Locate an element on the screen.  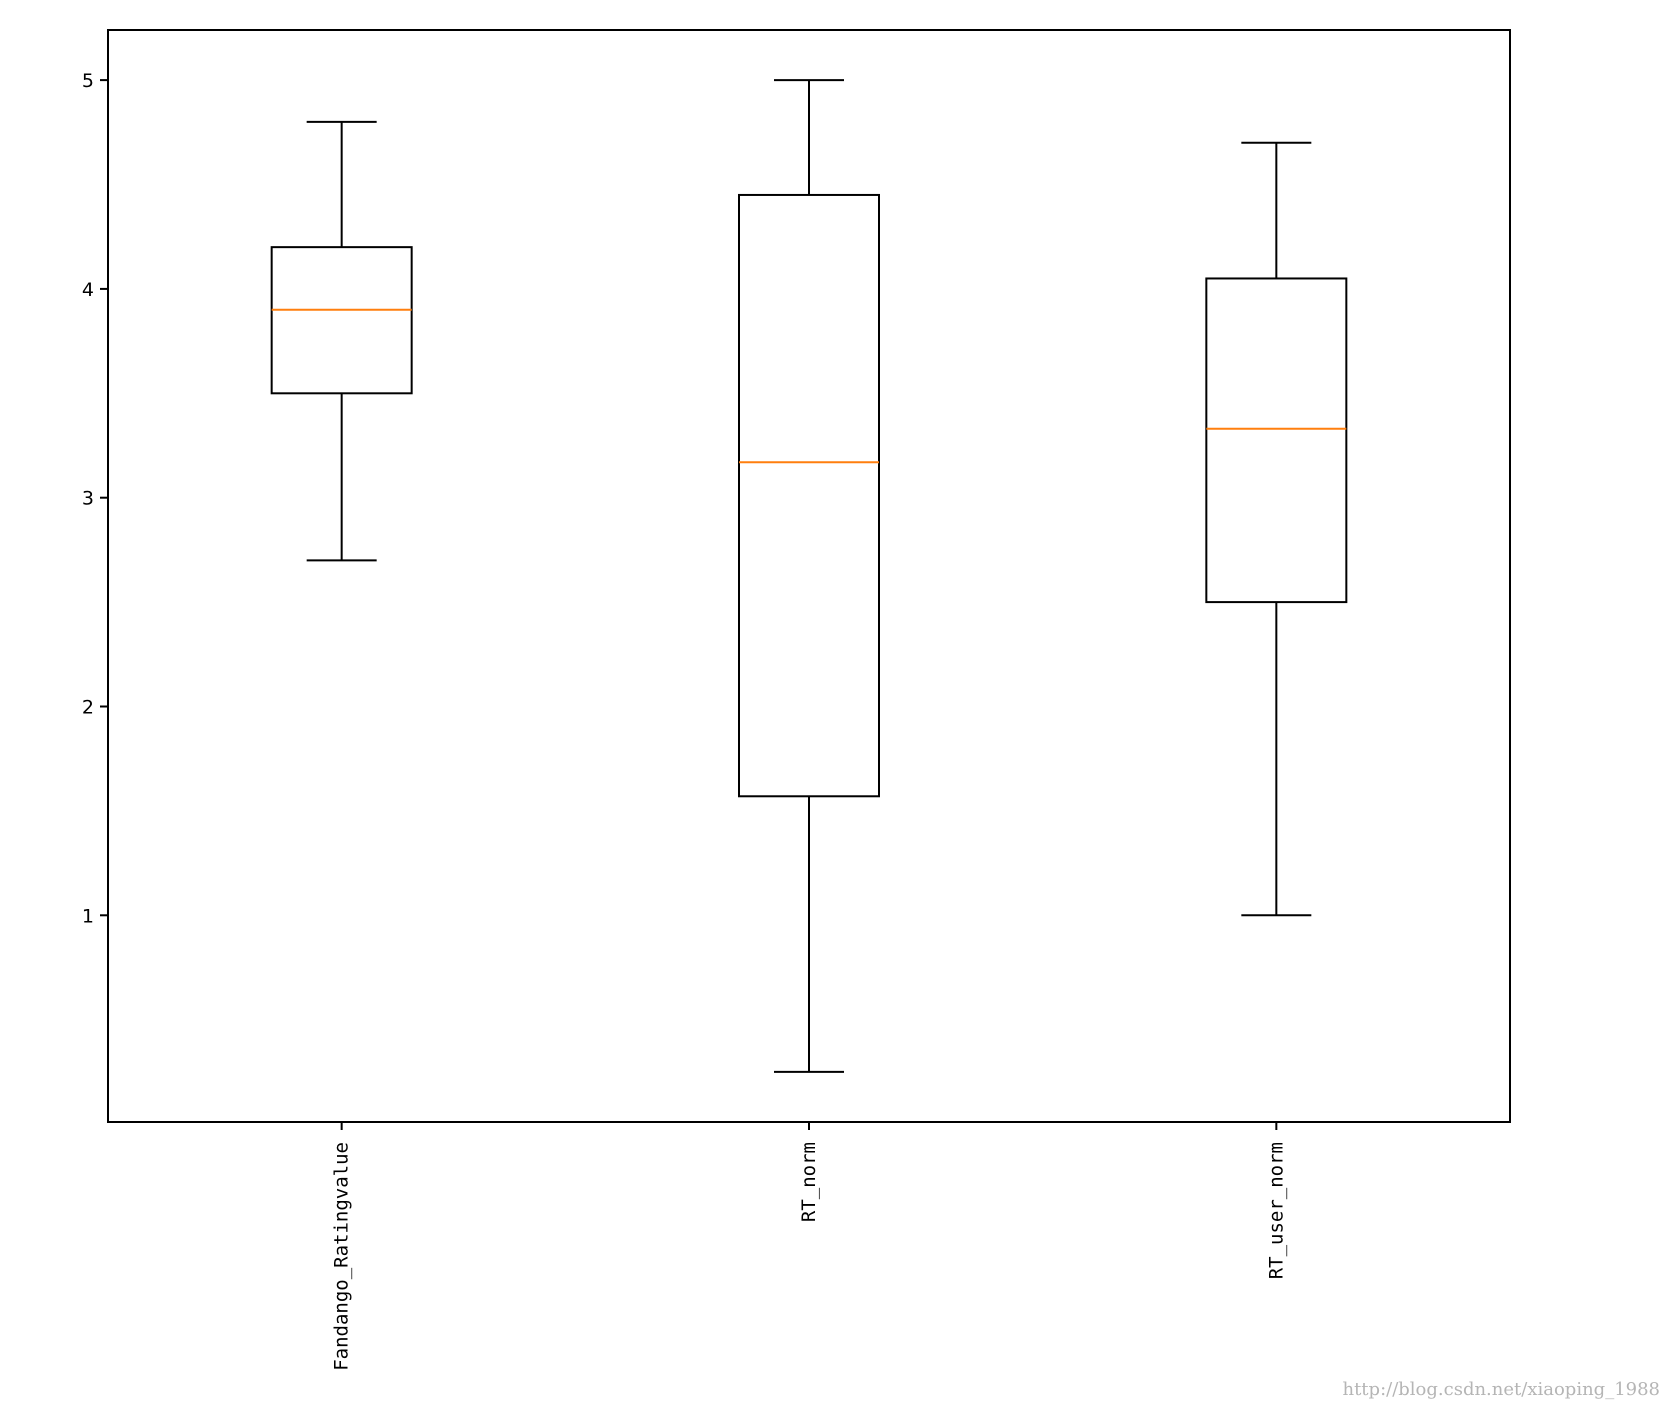
y-tick-label: 1 is located at coordinates (88, 916).